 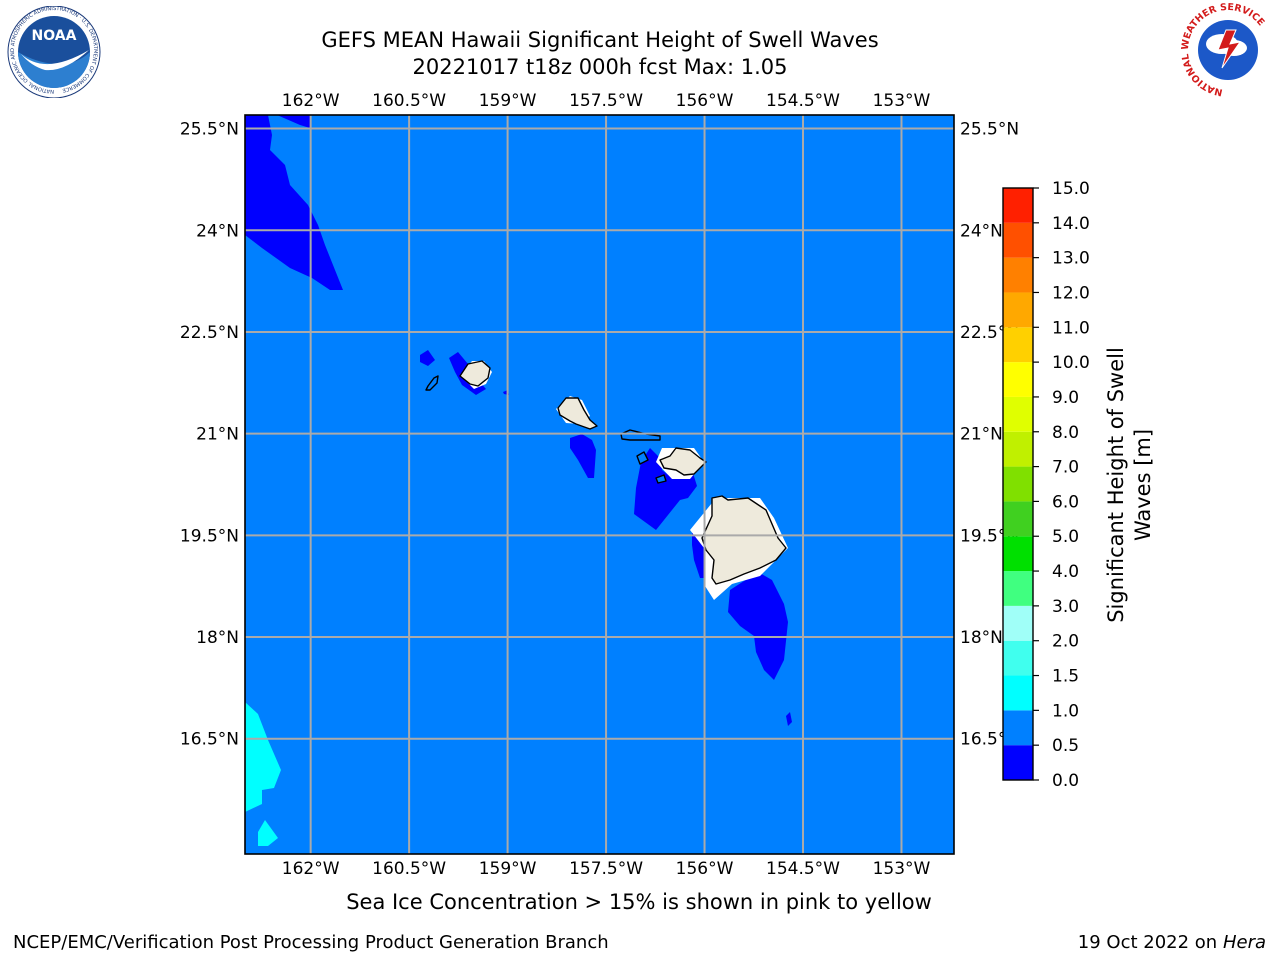 I want to click on colorbar-tick-label: 14.0, so click(x=1071, y=224).